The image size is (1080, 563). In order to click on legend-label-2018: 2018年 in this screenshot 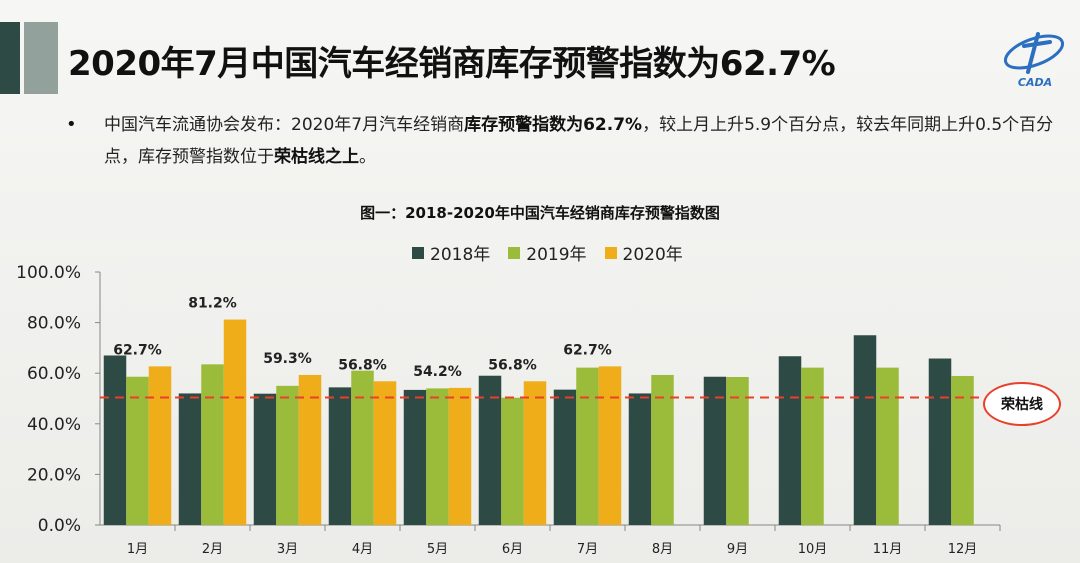, I will do `click(460, 255)`.